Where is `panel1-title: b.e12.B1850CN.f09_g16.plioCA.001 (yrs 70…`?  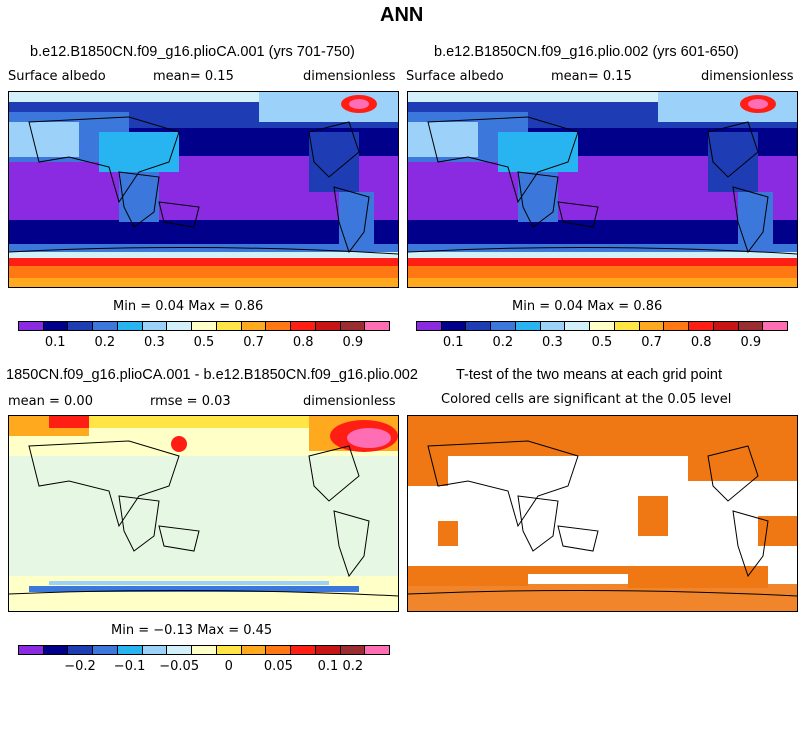
panel1-title: b.e12.B1850CN.f09_g16.plioCA.001 (yrs 70… is located at coordinates (192, 52).